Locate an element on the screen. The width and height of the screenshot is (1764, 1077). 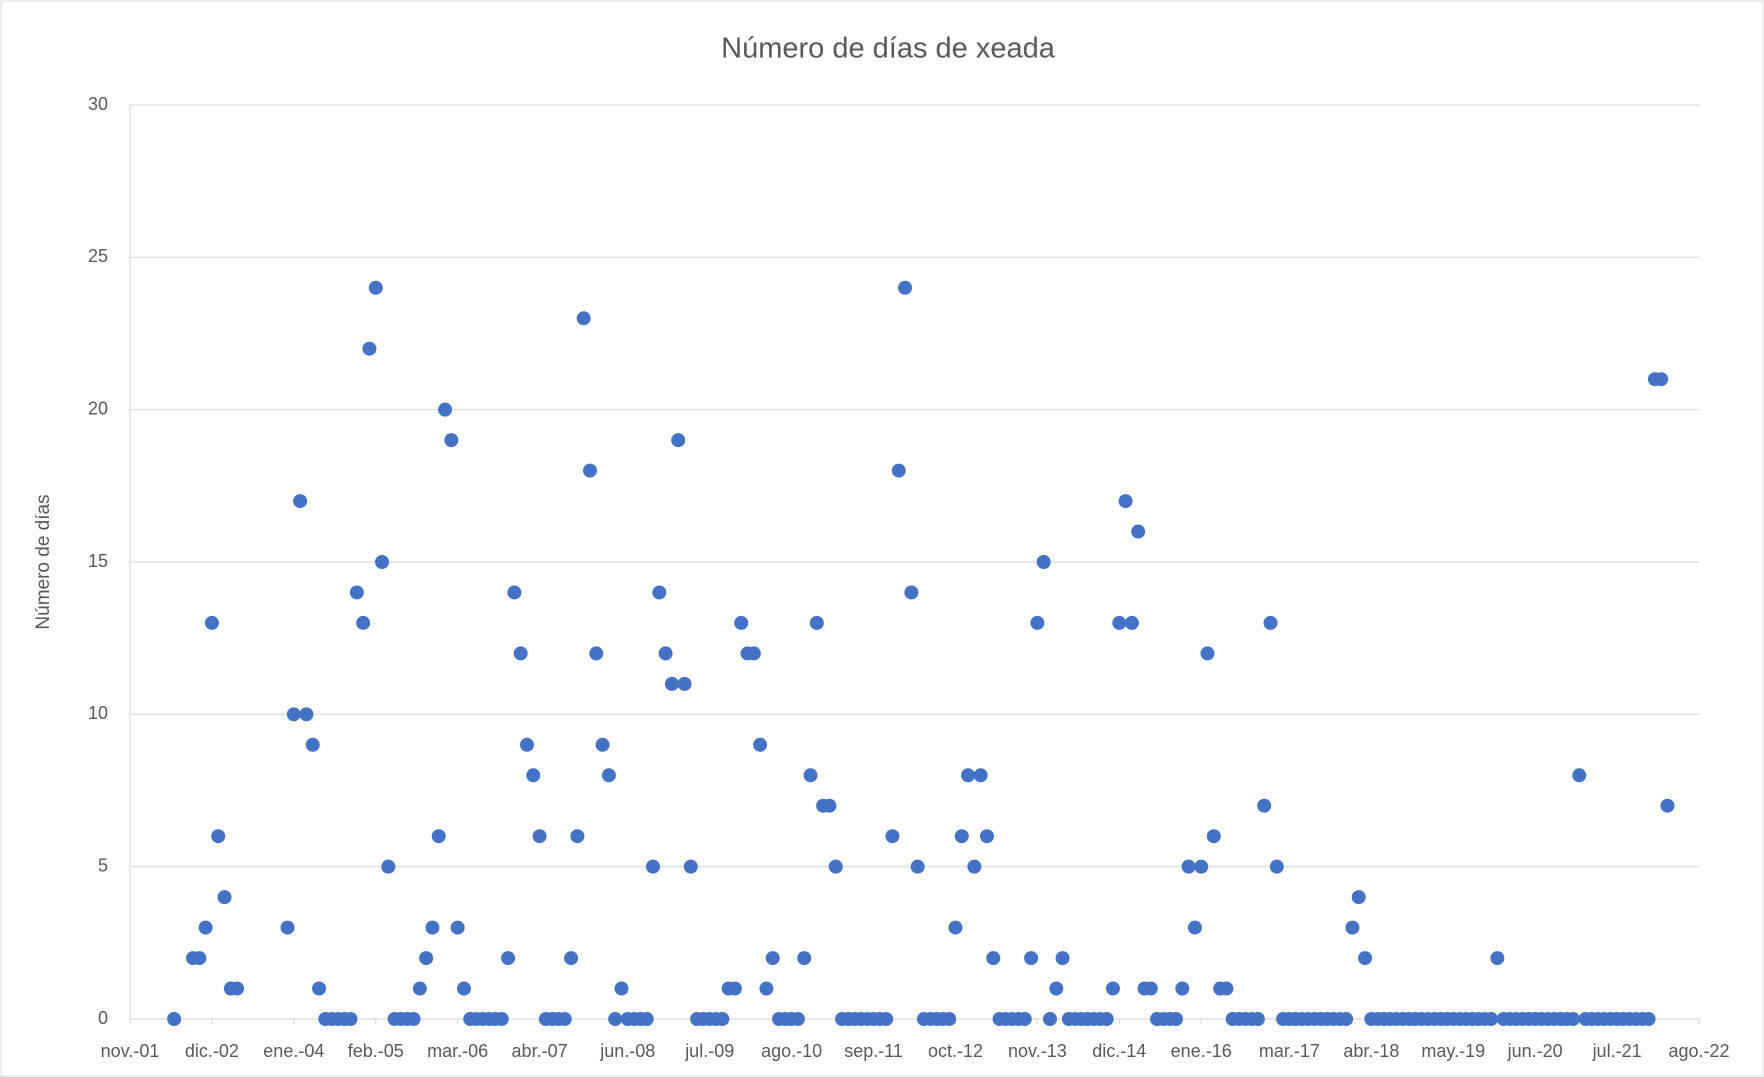
x-tick-label: nov.-13 is located at coordinates (1037, 1051).